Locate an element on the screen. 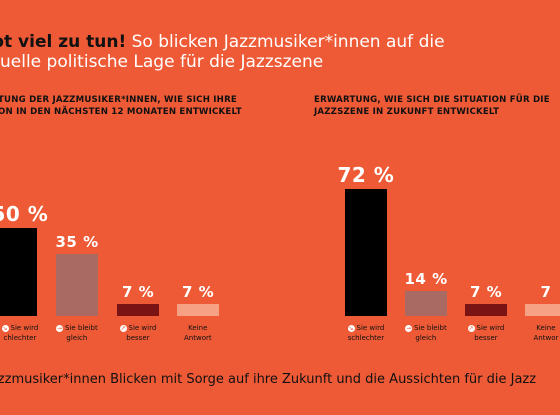  chart-2-value-label-2: 14 % is located at coordinates (426, 279).